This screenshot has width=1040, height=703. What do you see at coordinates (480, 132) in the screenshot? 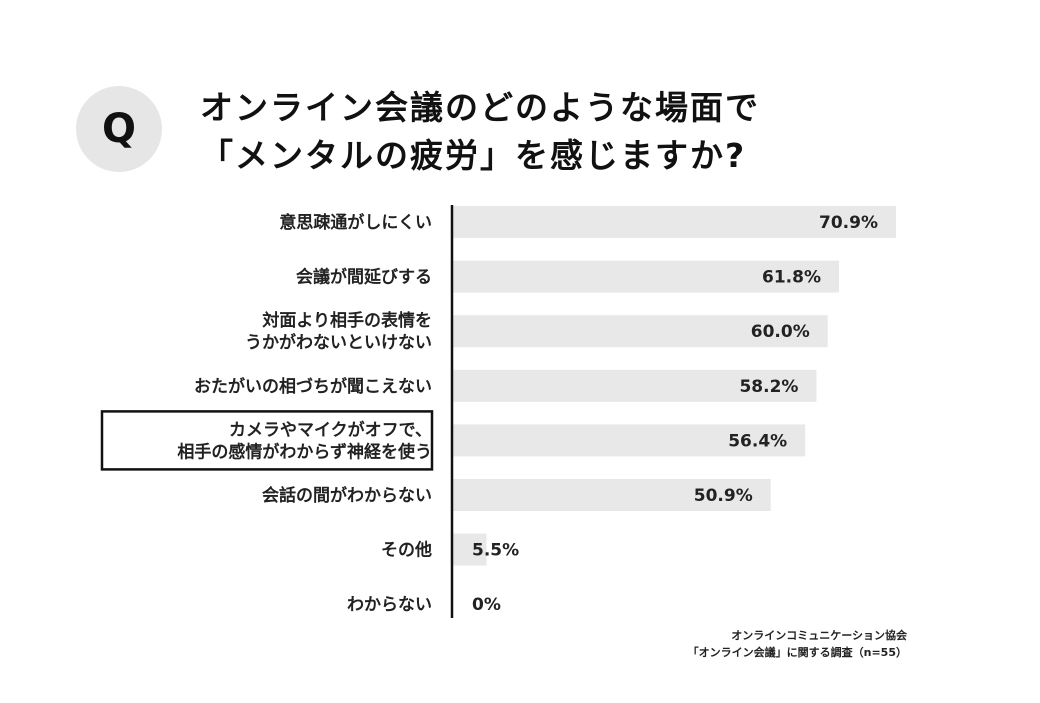
I see `chart-title: オンライン会議のどのような場面で 「メンタルの疲労」を感じますか?` at bounding box center [480, 132].